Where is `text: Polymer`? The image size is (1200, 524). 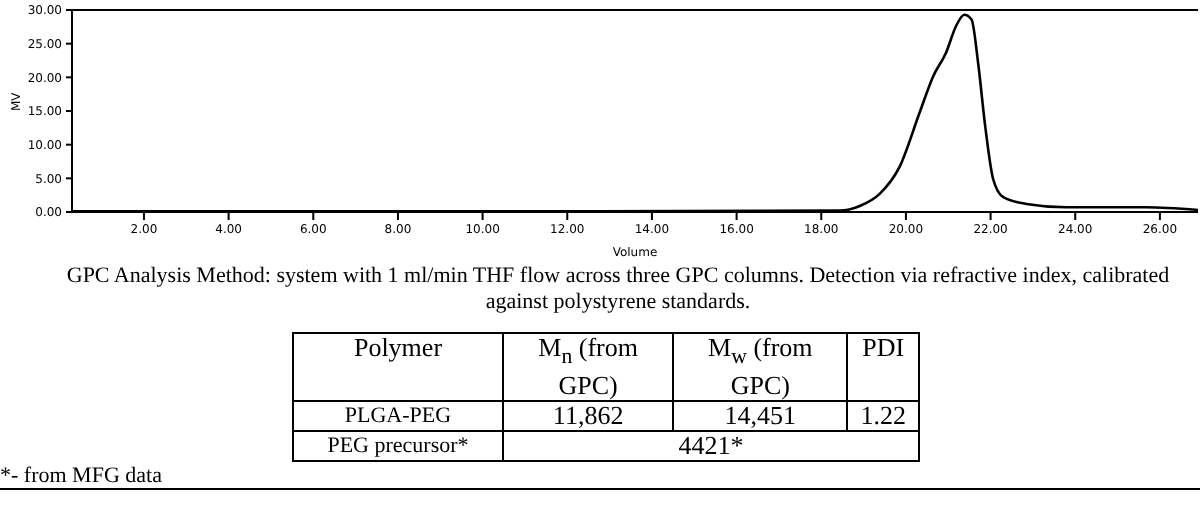 text: Polymer is located at coordinates (398, 347).